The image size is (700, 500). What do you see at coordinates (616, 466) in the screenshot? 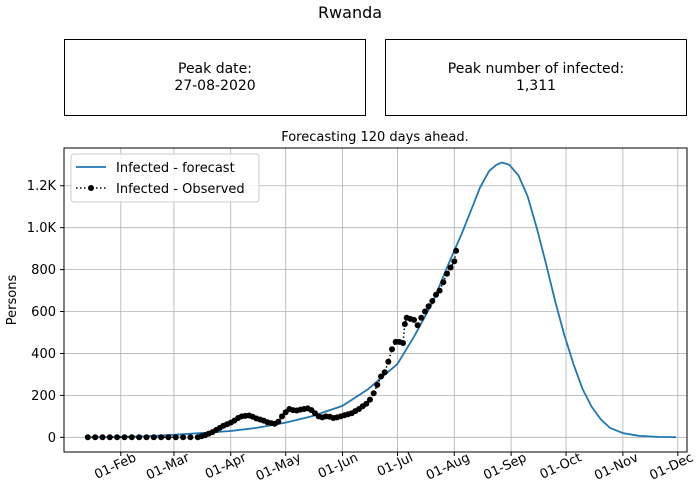
I see `x-tick-label: 01-Nov` at bounding box center [616, 466].